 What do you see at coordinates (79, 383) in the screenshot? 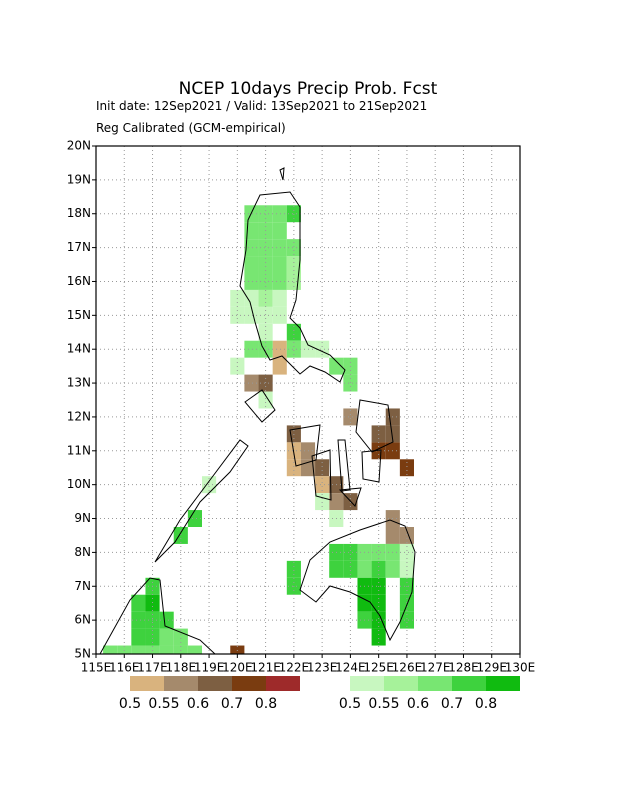
I see `y-tick-label: 13N` at bounding box center [79, 383].